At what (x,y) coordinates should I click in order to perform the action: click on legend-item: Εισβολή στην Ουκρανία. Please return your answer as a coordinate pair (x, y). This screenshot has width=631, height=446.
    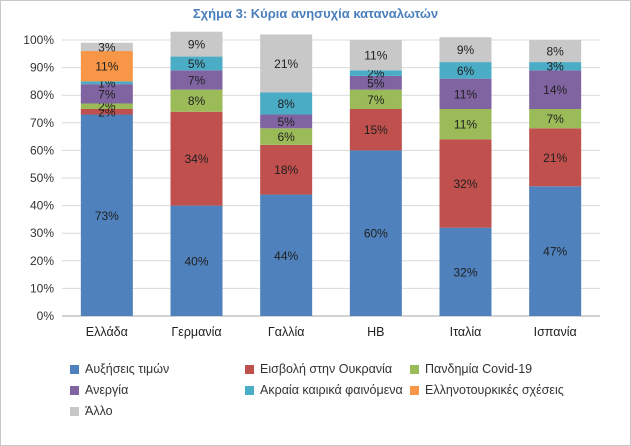
    Looking at the image, I should click on (318, 369).